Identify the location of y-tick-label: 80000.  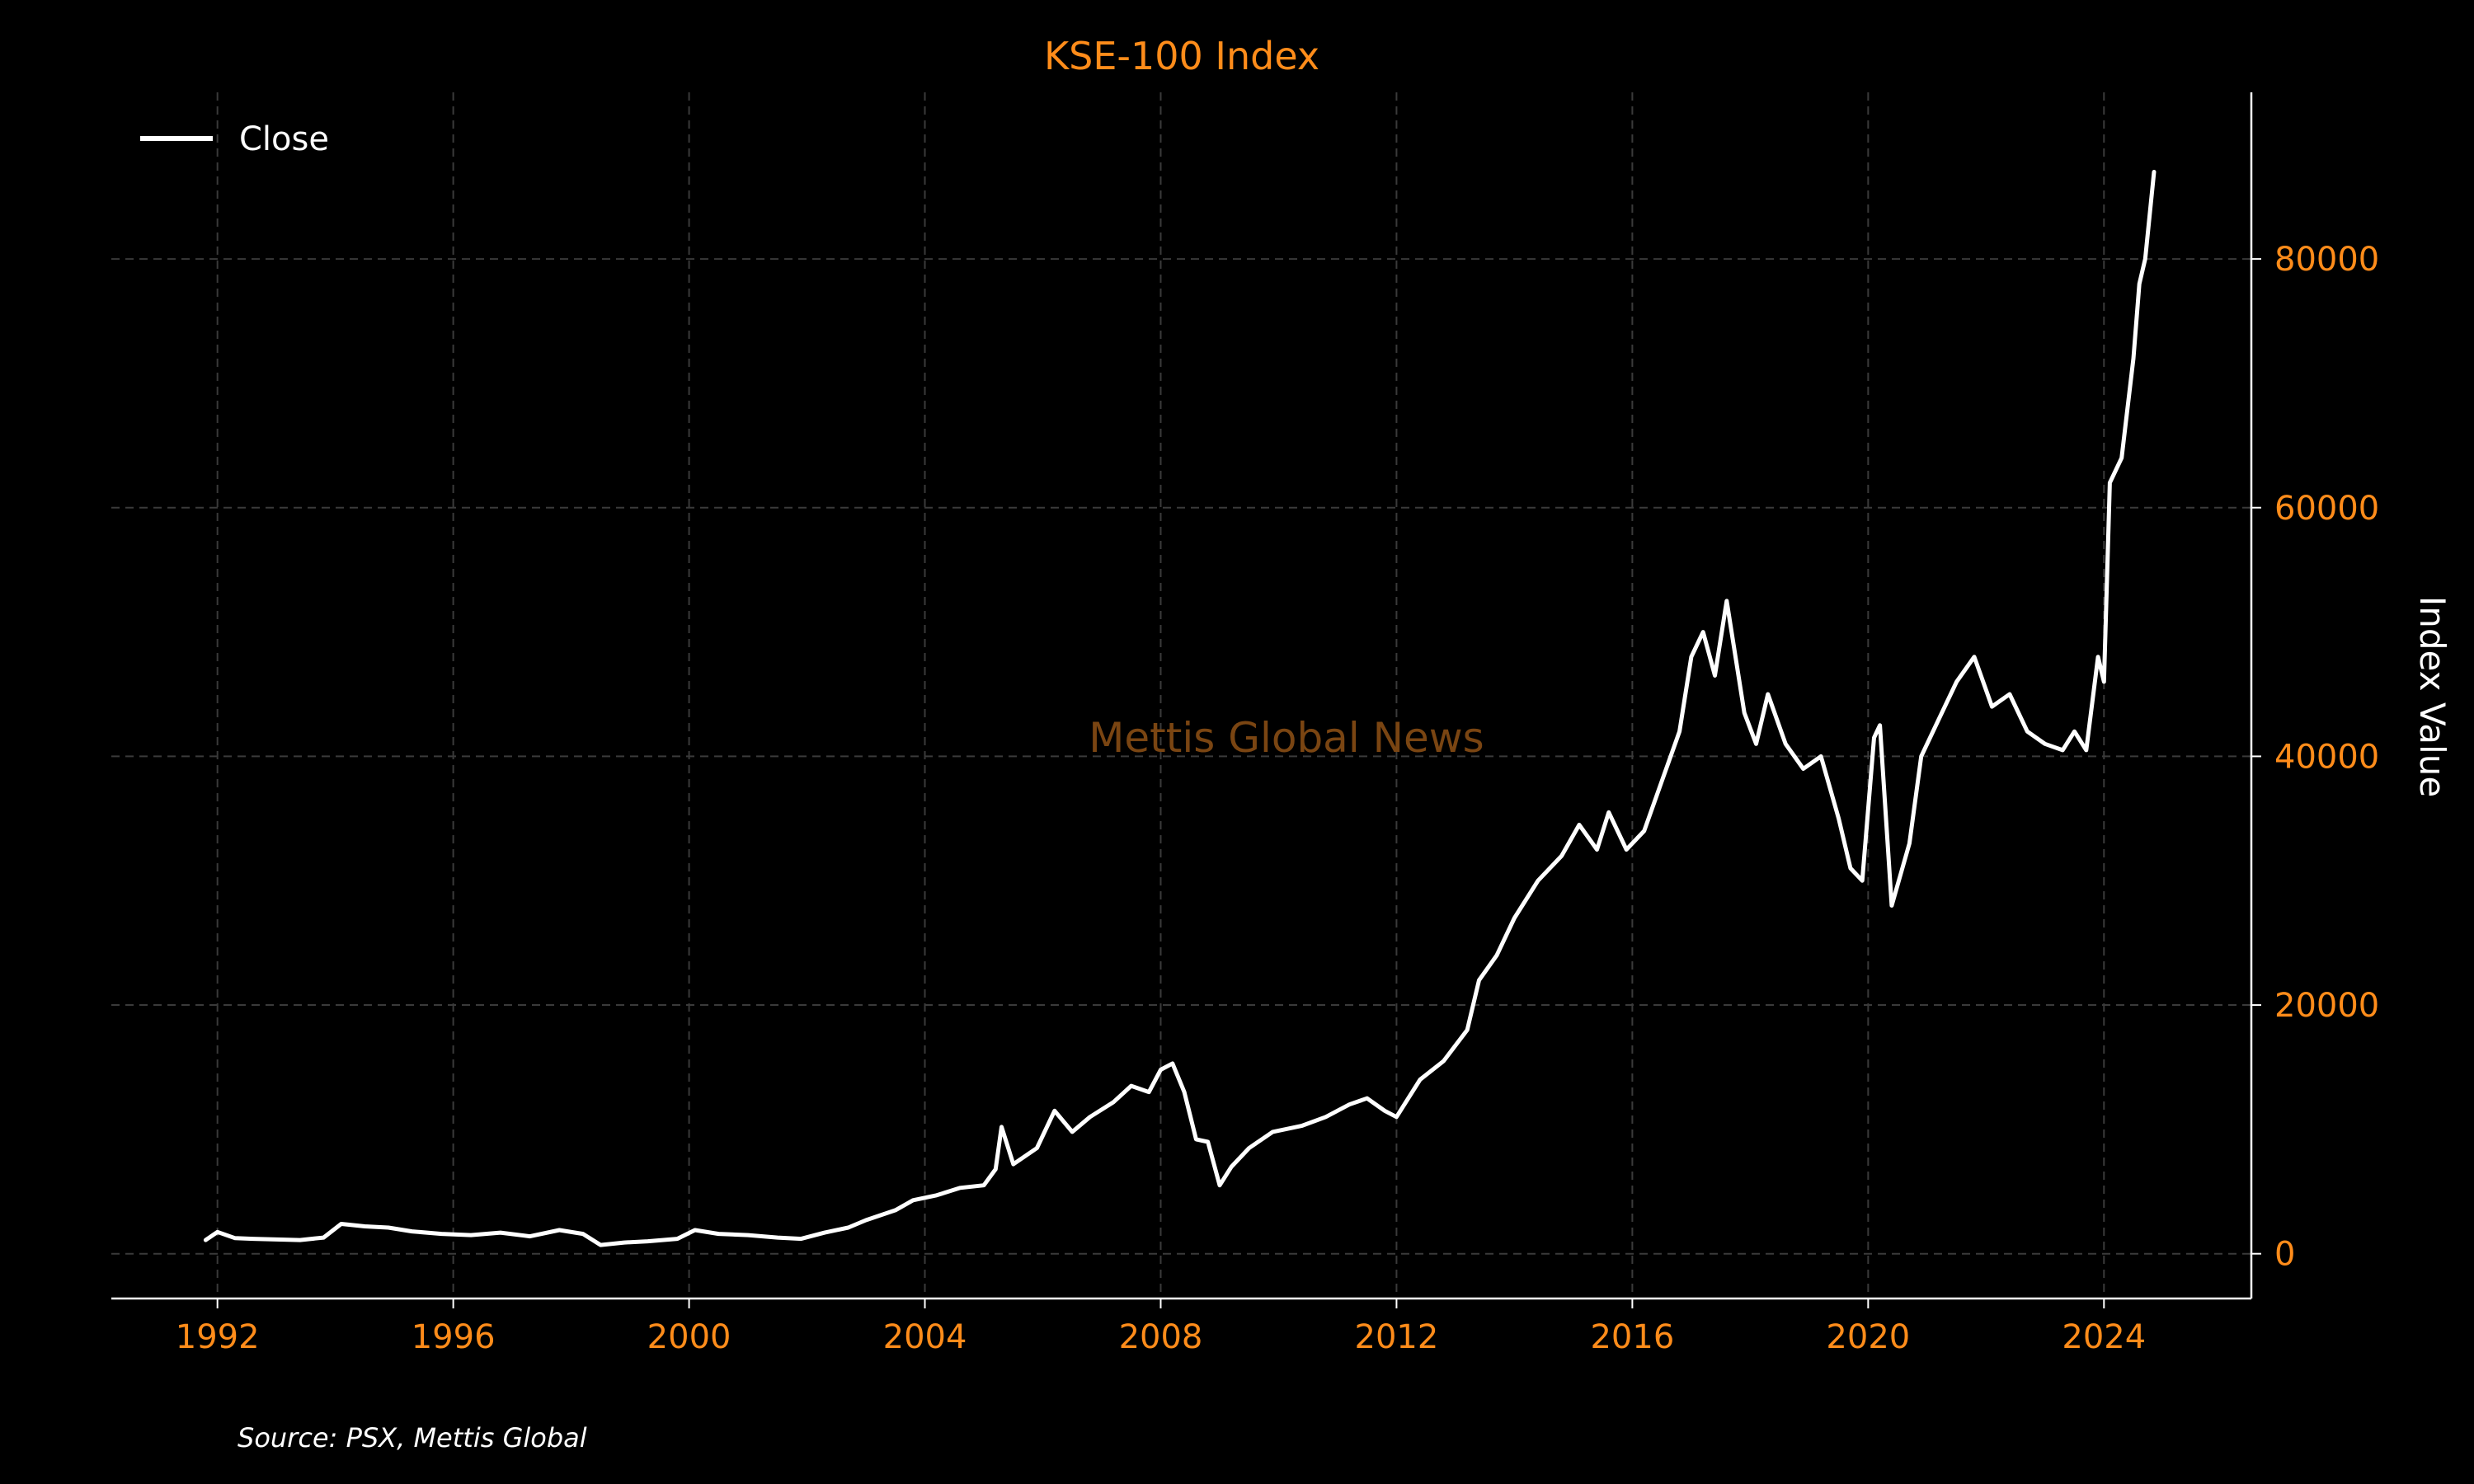
(2326, 260).